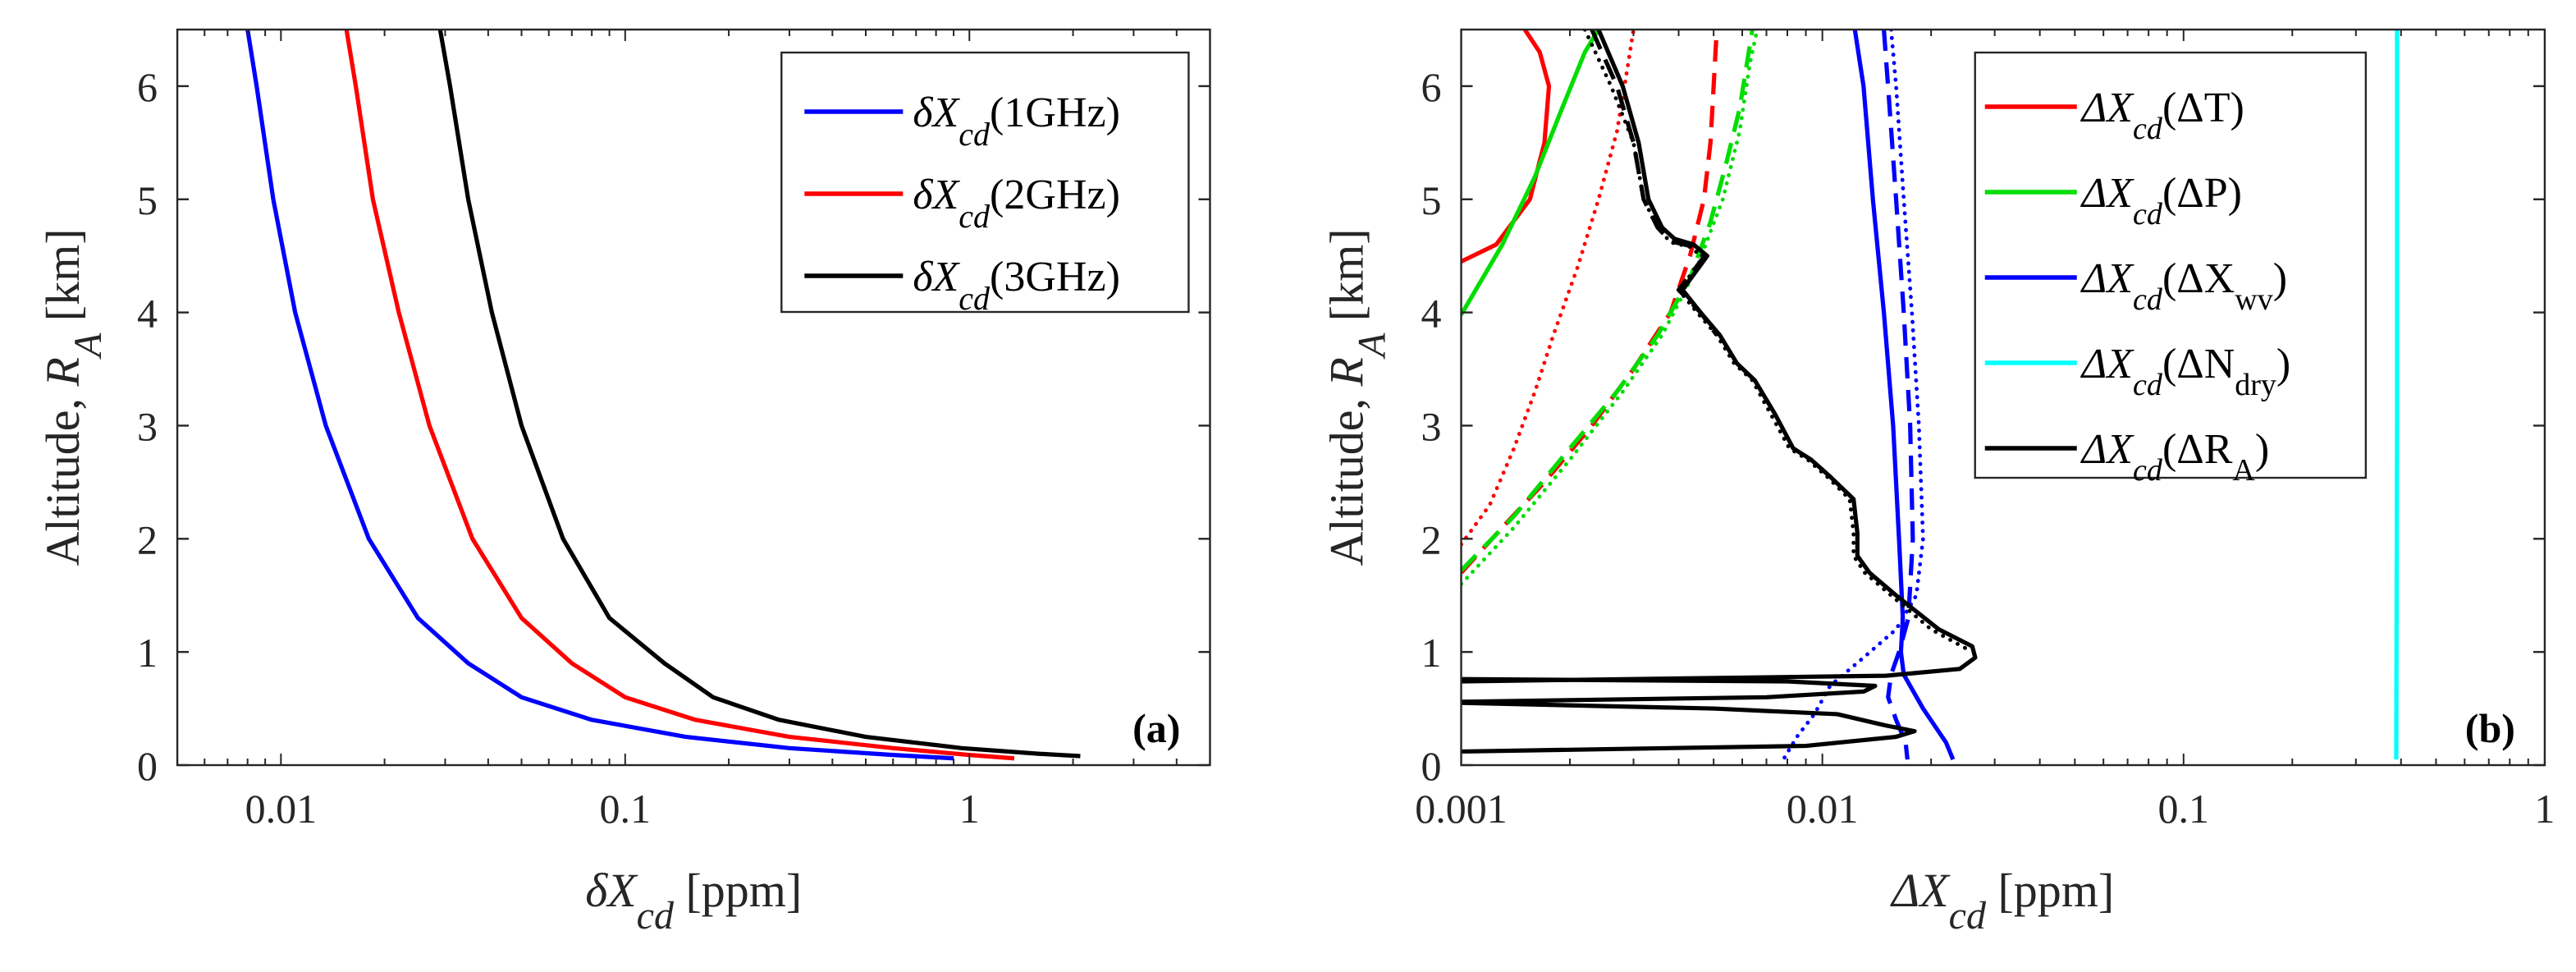  I want to click on legend-entry-sub: dry, so click(2255, 385).